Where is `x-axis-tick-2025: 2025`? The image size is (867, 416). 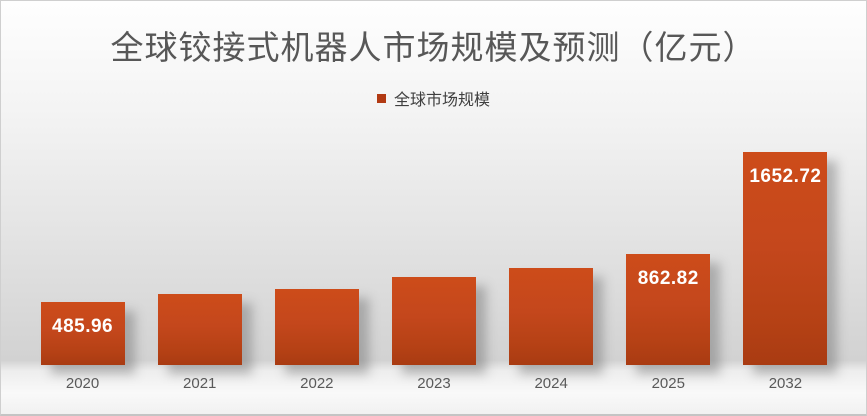 x-axis-tick-2025: 2025 is located at coordinates (668, 383).